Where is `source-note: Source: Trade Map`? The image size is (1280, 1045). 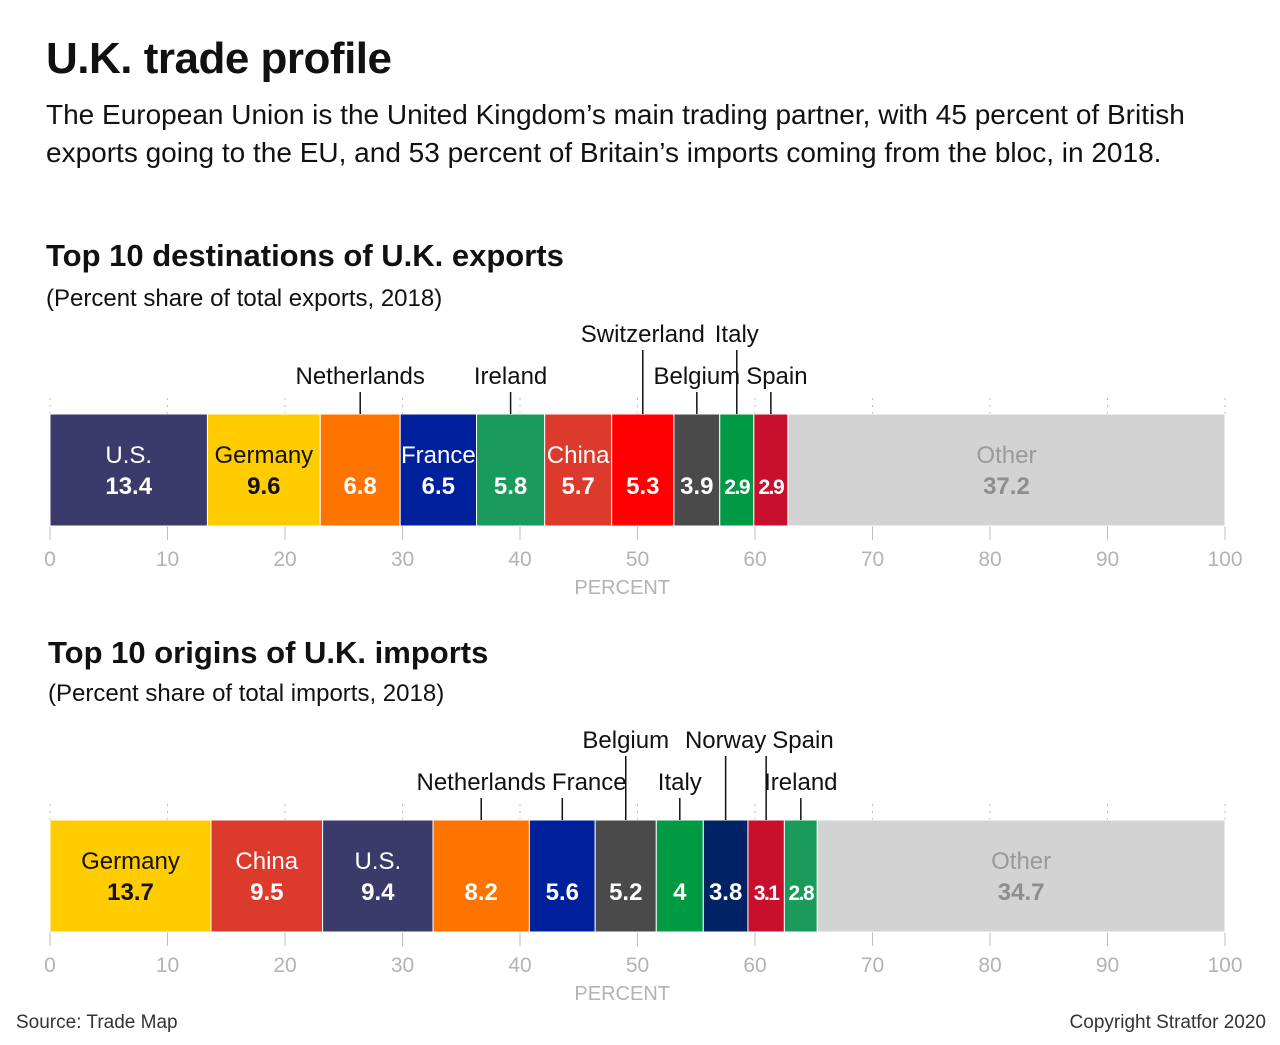 source-note: Source: Trade Map is located at coordinates (97, 1022).